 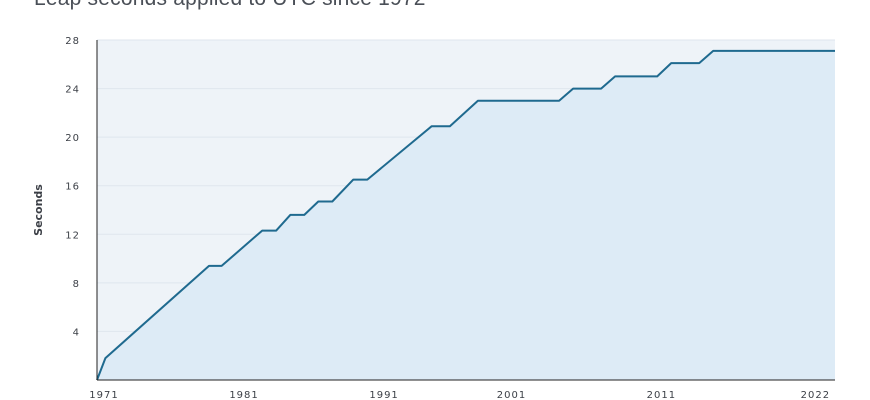 What do you see at coordinates (72, 90) in the screenshot?
I see `y-tick-label: 24` at bounding box center [72, 90].